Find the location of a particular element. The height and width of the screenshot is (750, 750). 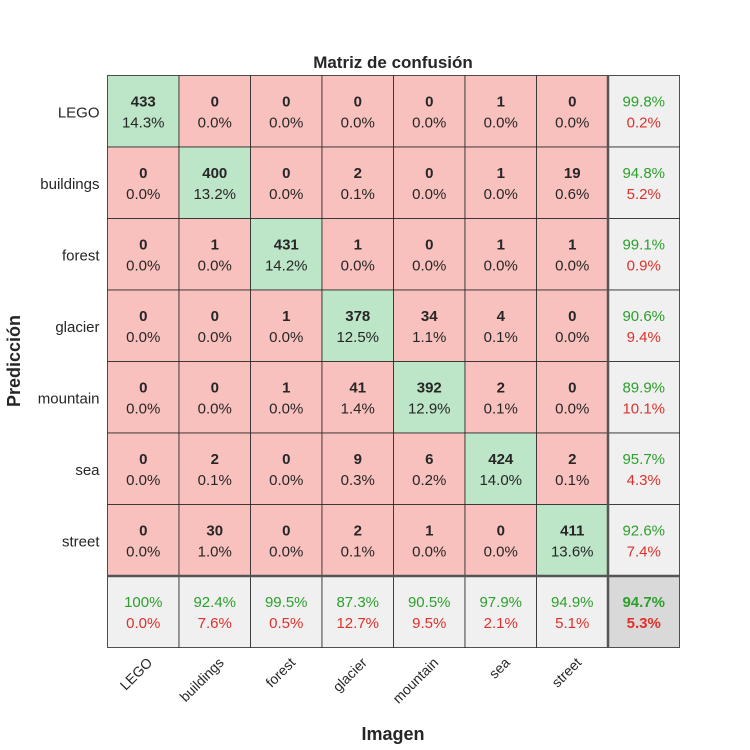

x-tick-label: buildings is located at coordinates (201, 679).